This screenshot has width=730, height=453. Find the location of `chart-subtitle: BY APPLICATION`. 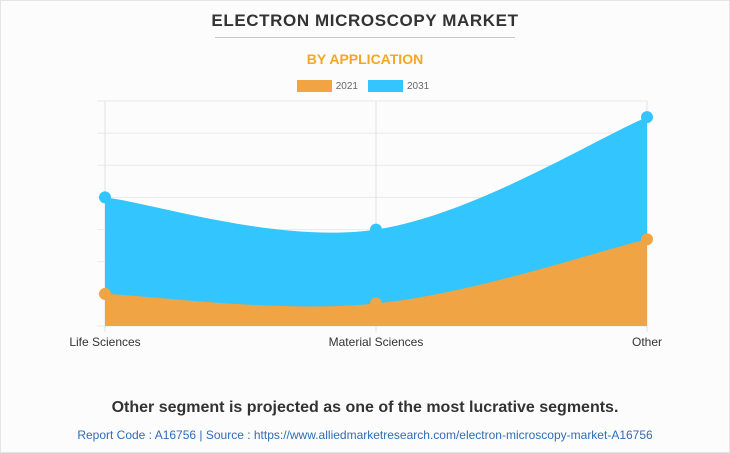

chart-subtitle: BY APPLICATION is located at coordinates (365, 59).